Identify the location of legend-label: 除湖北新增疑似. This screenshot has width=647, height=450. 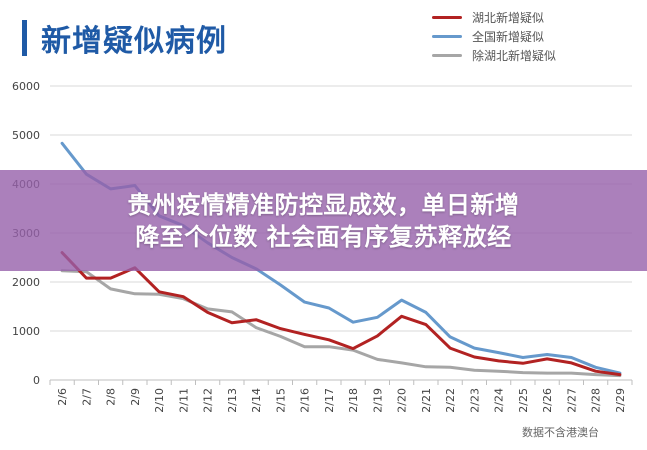
(514, 56).